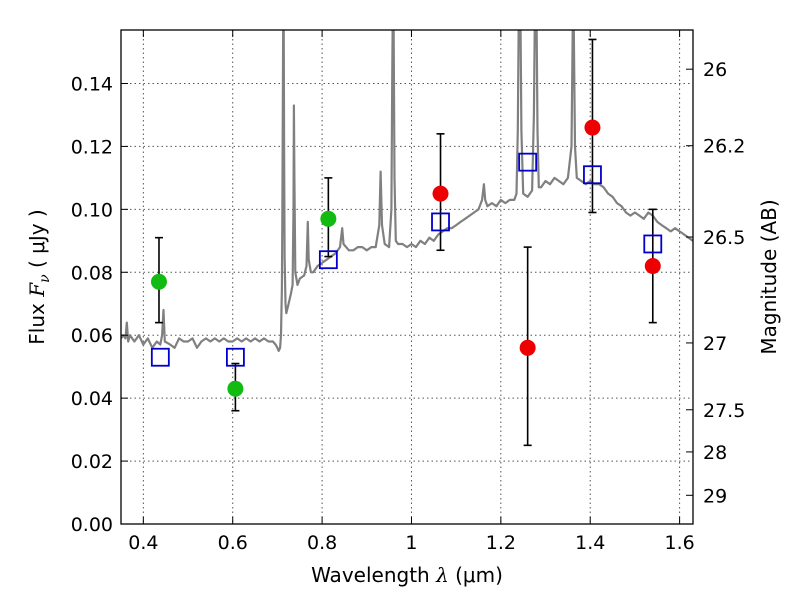  Describe the element at coordinates (715, 70) in the screenshot. I see `right-tick-label: 26` at that location.